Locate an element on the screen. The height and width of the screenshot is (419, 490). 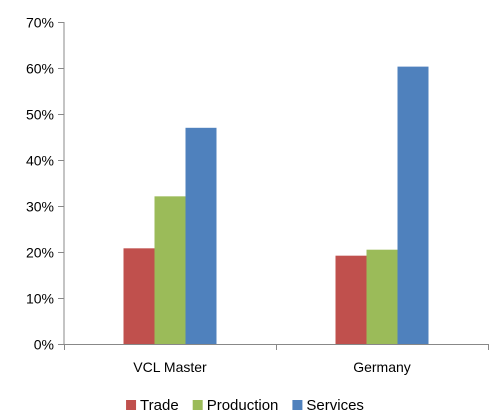
bar-trade-germany is located at coordinates (351, 299).